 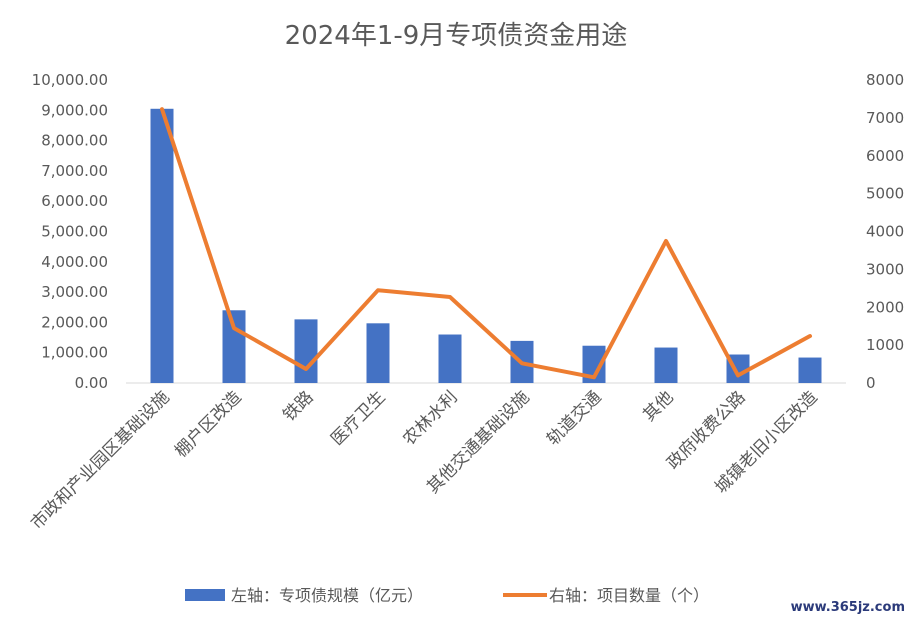 I want to click on left-tick-label: 4,000.00, so click(x=74, y=262).